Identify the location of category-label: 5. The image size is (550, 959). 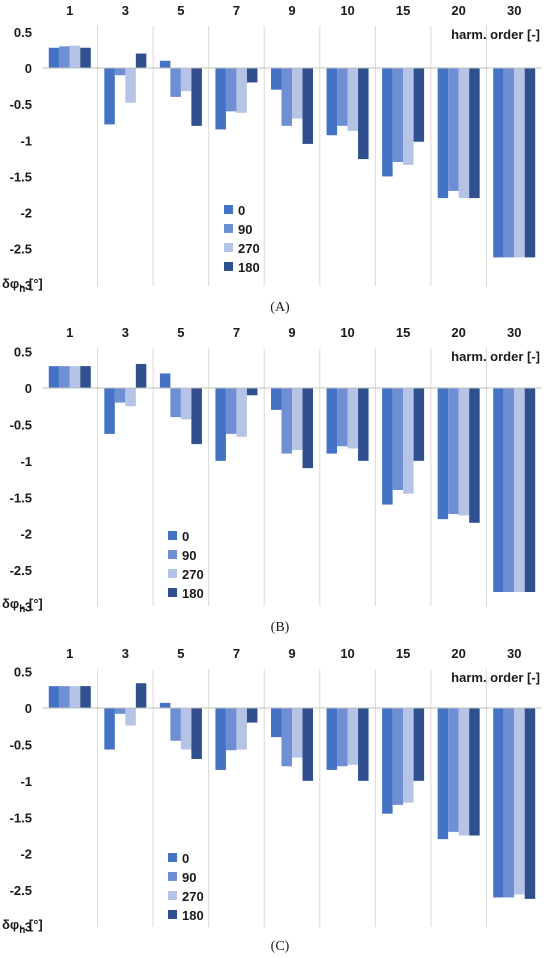
(180, 332).